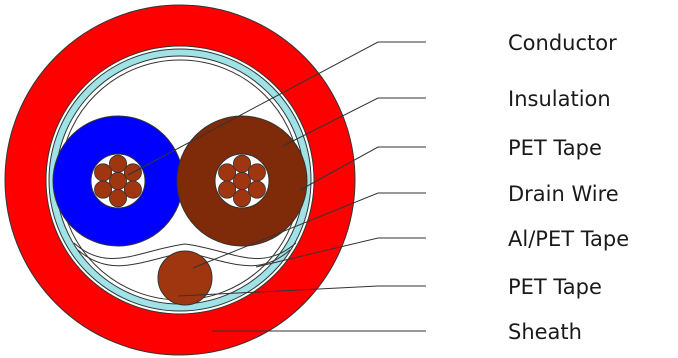 This screenshot has height=358, width=678. Describe the element at coordinates (568, 239) in the screenshot. I see `label-al-pet-tape: Al/PET Tape` at that location.